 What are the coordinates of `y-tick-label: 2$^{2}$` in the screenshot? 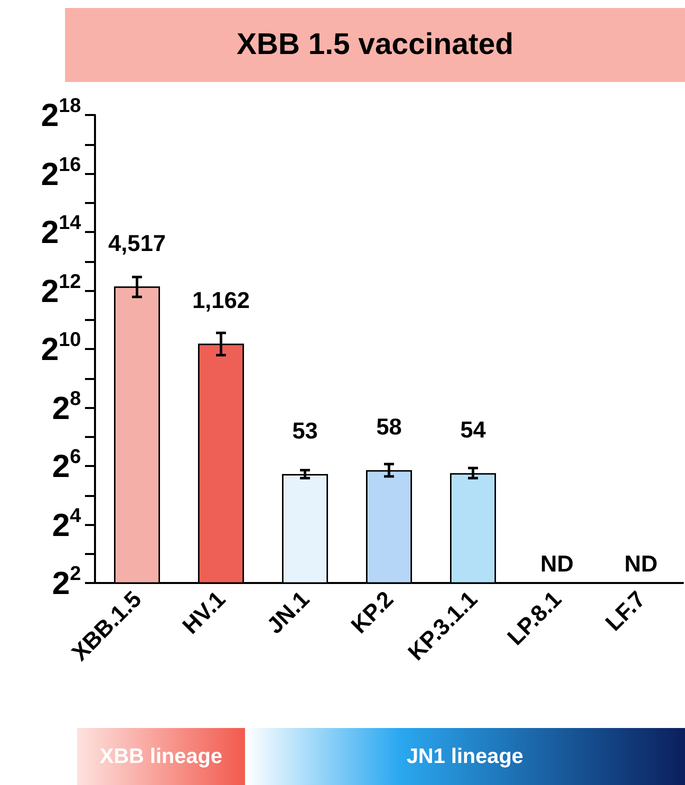 It's located at (66, 581).